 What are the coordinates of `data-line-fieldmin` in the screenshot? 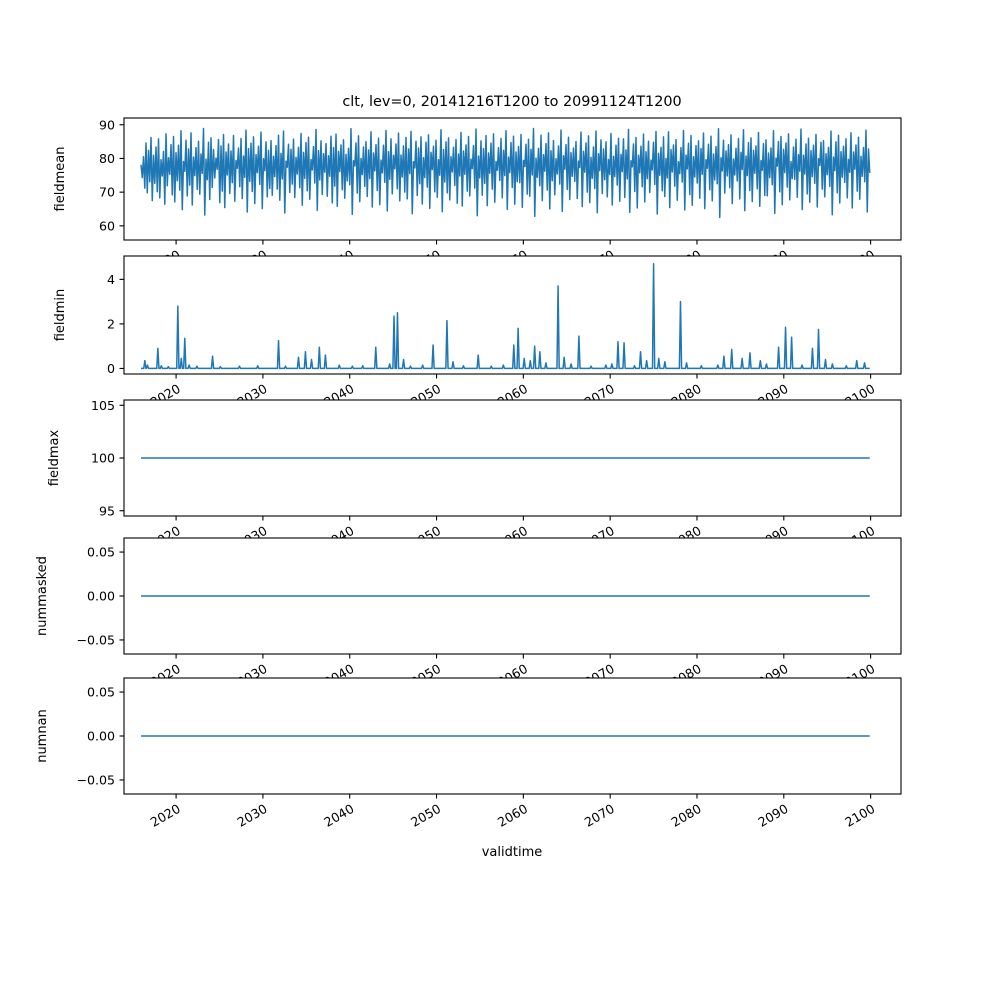 It's located at (505, 316).